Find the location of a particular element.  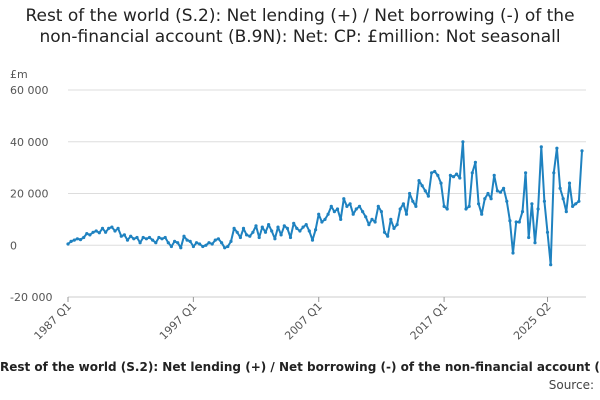

y-tick-label: 60 000 is located at coordinates (29, 90).